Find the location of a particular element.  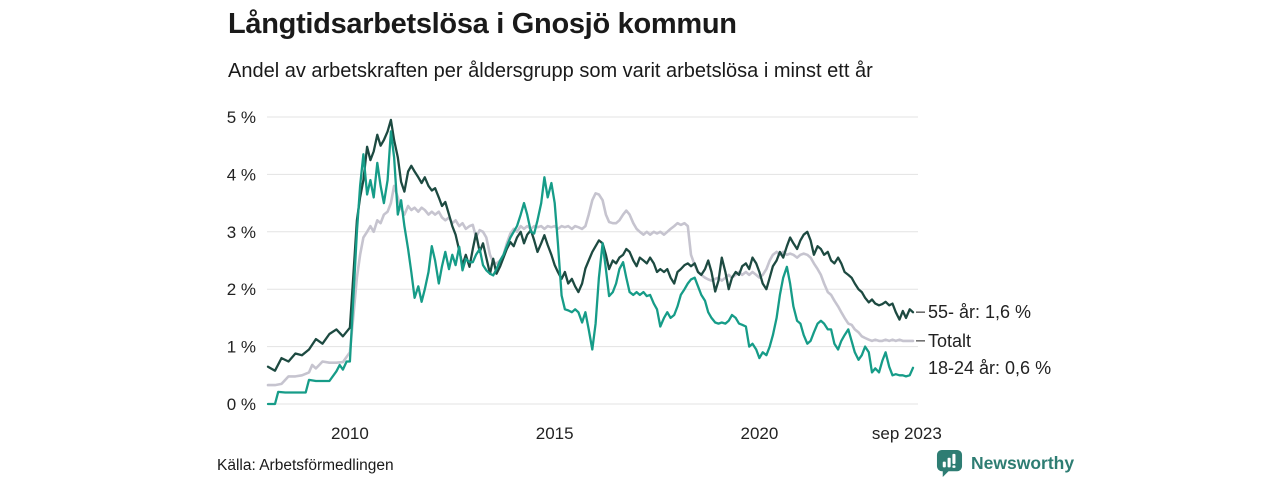

x-axis-tick-label: sep 2023 is located at coordinates (907, 433).